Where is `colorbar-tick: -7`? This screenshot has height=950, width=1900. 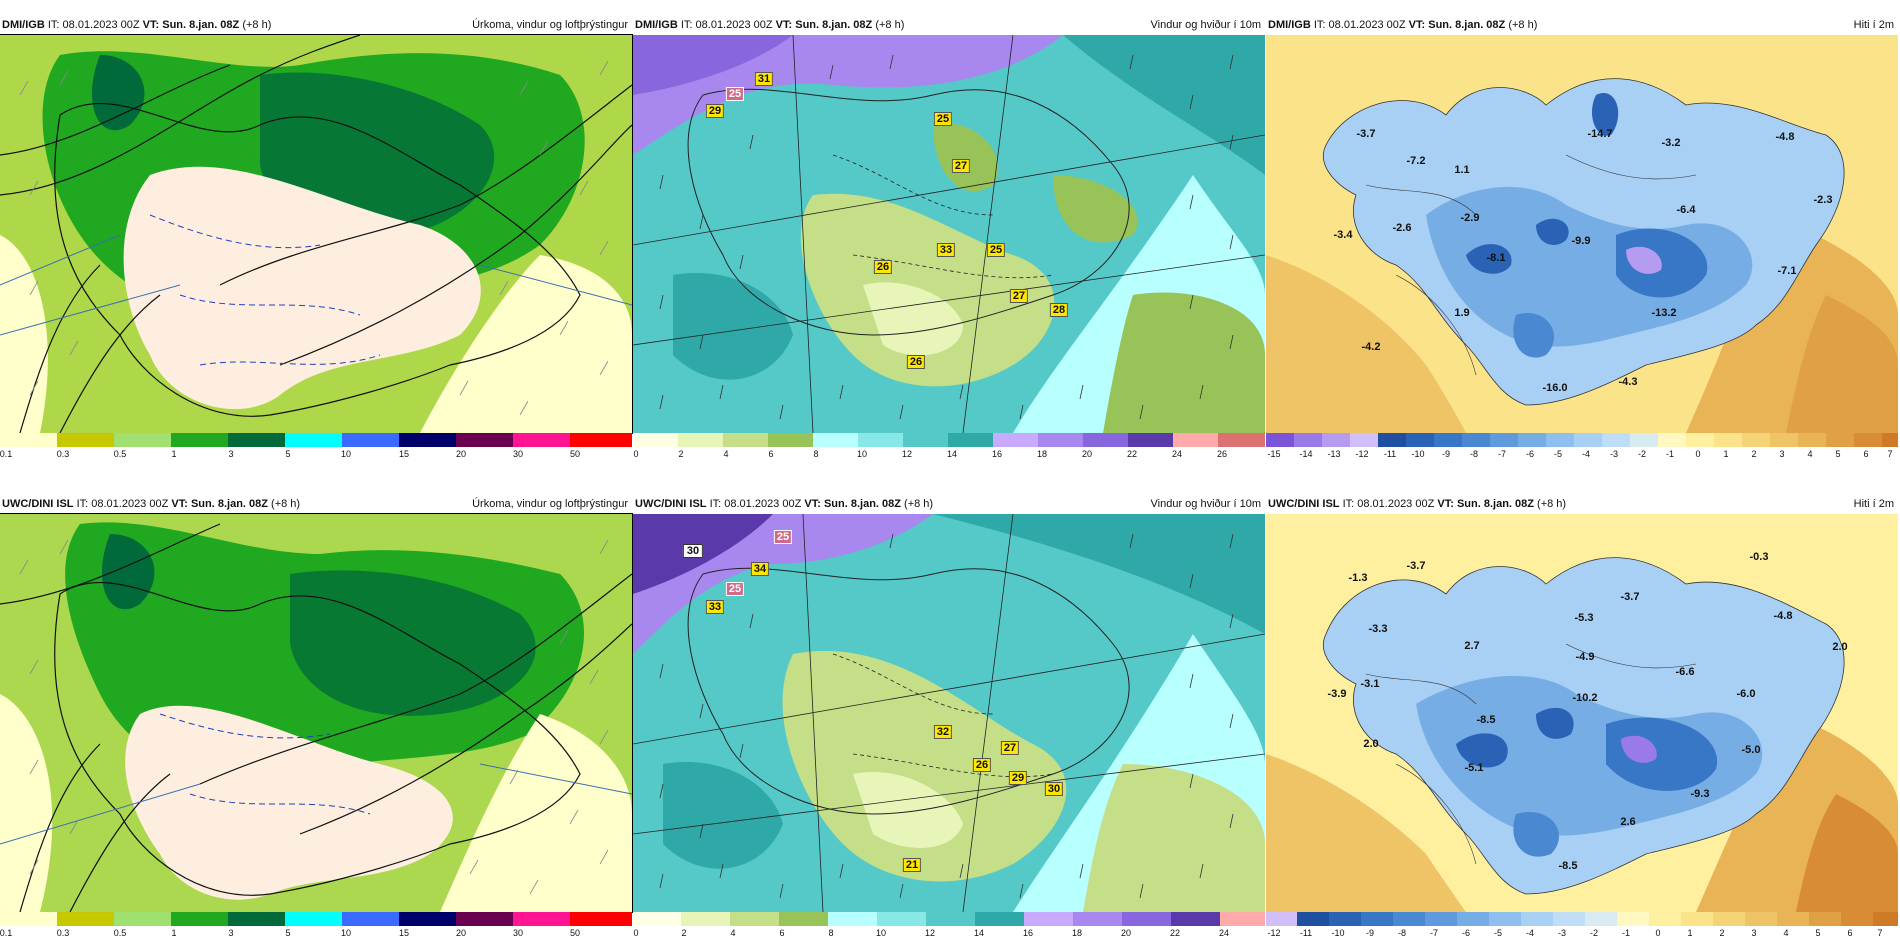
colorbar-tick: -7 is located at coordinates (1502, 454).